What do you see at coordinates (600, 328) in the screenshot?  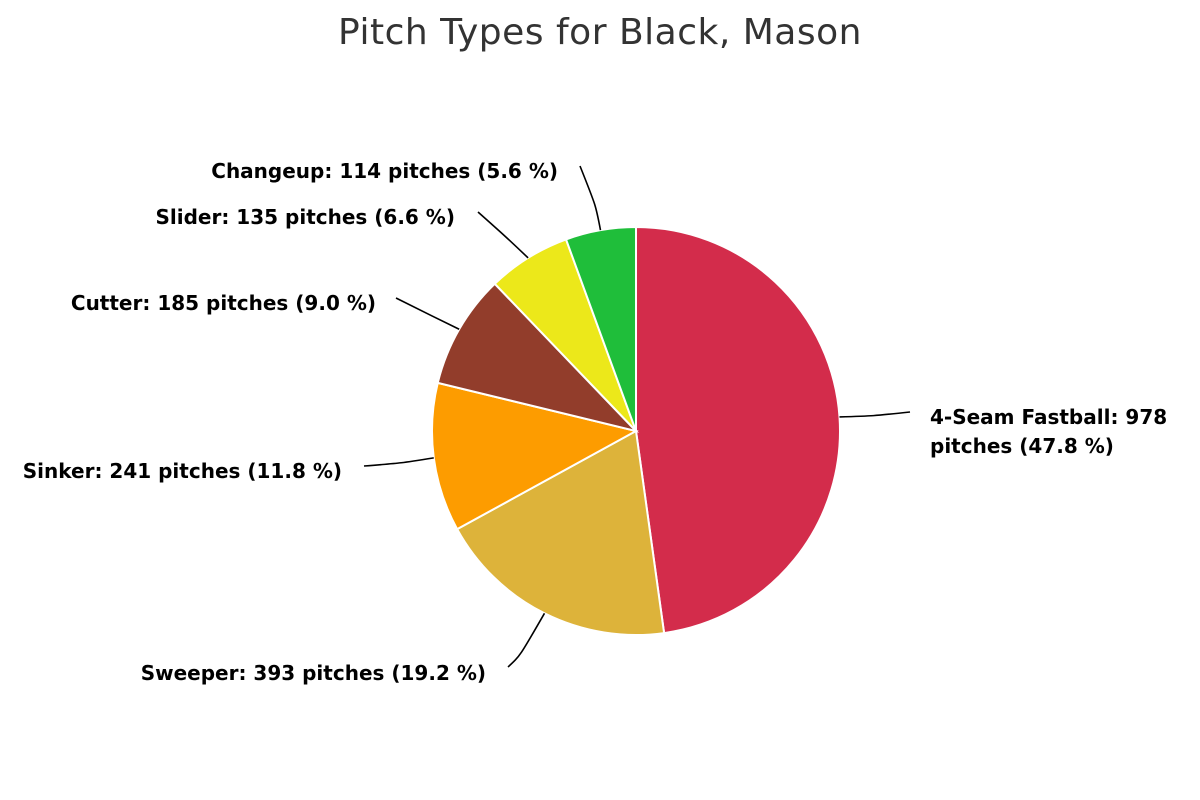 I see `pie-slice-changeup` at bounding box center [600, 328].